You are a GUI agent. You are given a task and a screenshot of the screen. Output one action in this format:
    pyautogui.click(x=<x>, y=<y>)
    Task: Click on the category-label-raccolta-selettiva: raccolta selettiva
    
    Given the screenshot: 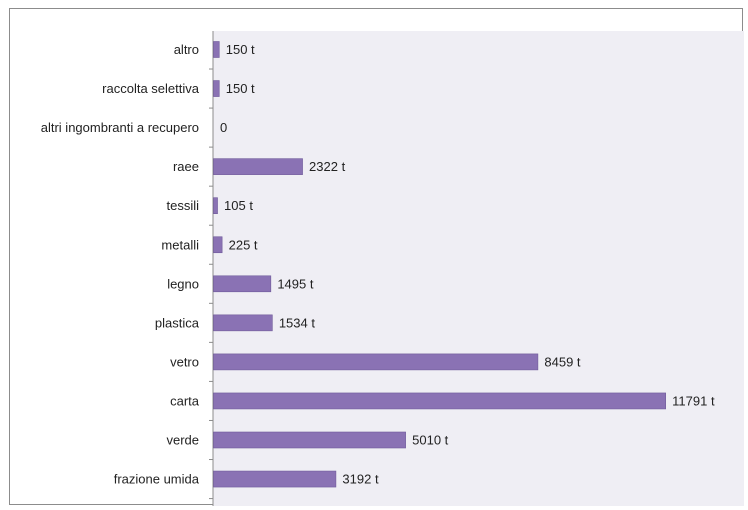 What is the action you would take?
    pyautogui.click(x=151, y=88)
    